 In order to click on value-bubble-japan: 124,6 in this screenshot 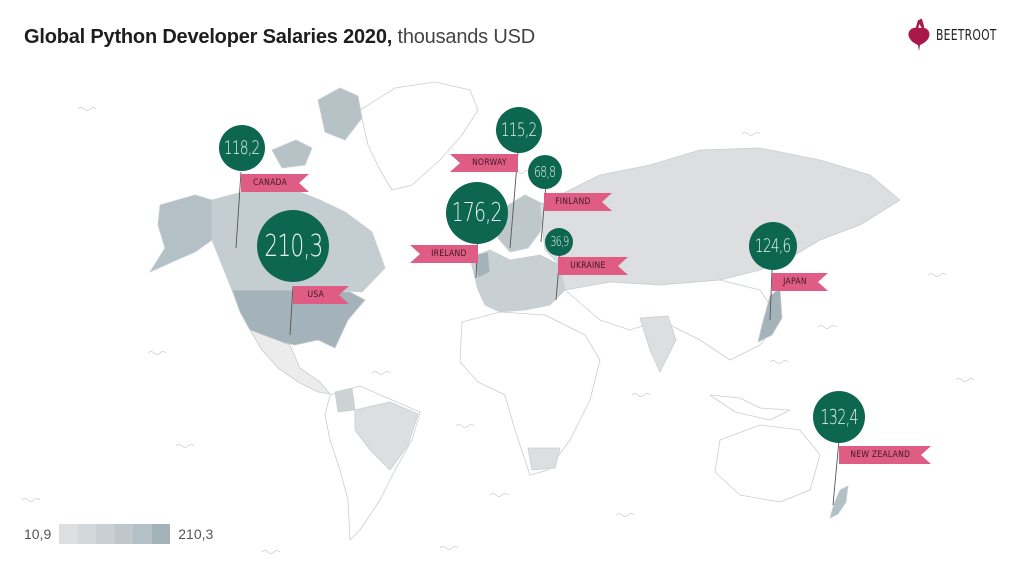, I will do `click(773, 246)`.